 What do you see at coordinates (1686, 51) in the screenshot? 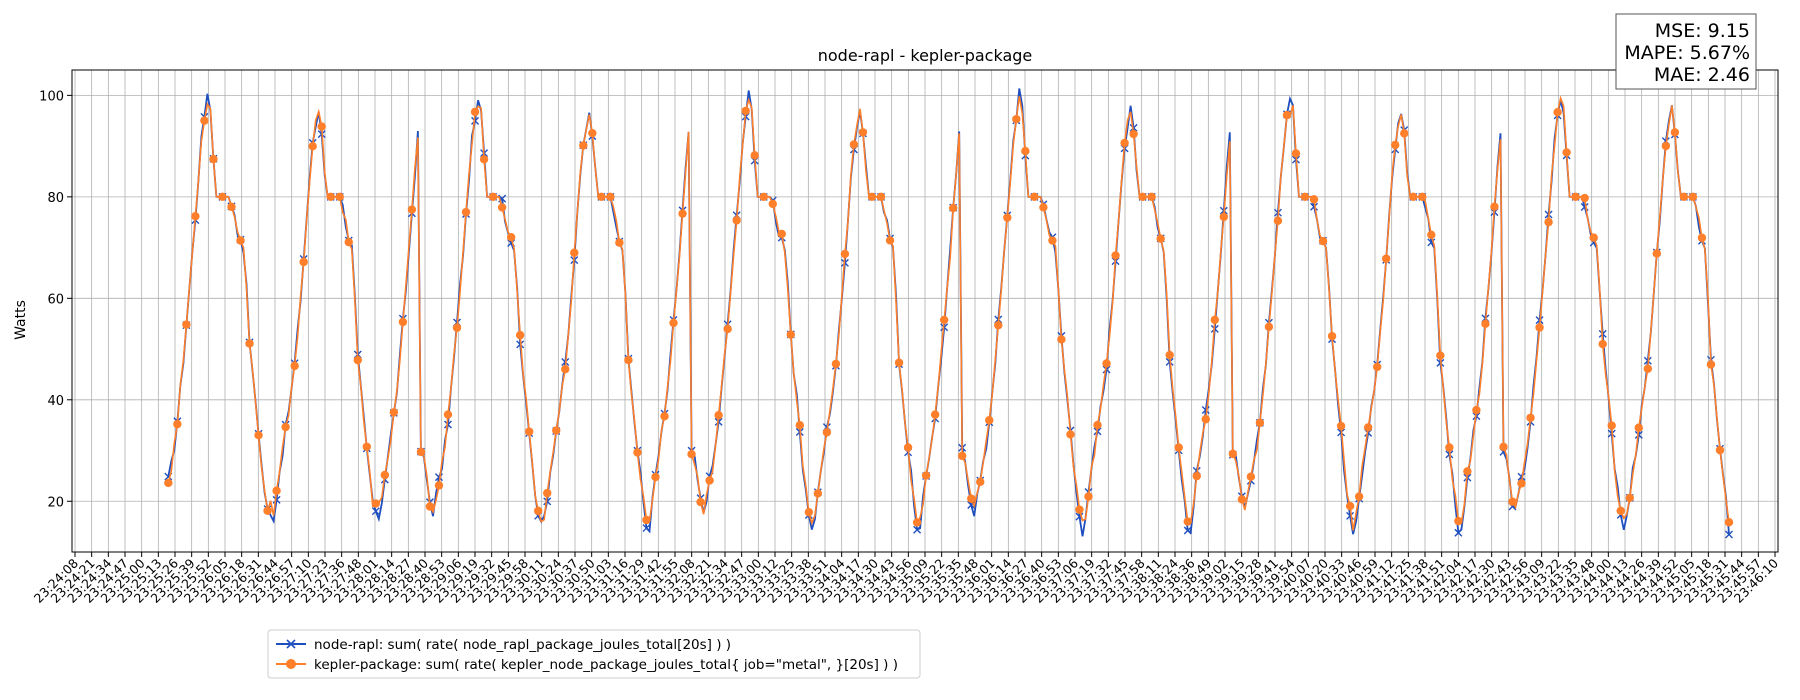
I see `metrics-box: MSE: 9.15 MAPE: 5.67% MAE: 2.46` at bounding box center [1686, 51].